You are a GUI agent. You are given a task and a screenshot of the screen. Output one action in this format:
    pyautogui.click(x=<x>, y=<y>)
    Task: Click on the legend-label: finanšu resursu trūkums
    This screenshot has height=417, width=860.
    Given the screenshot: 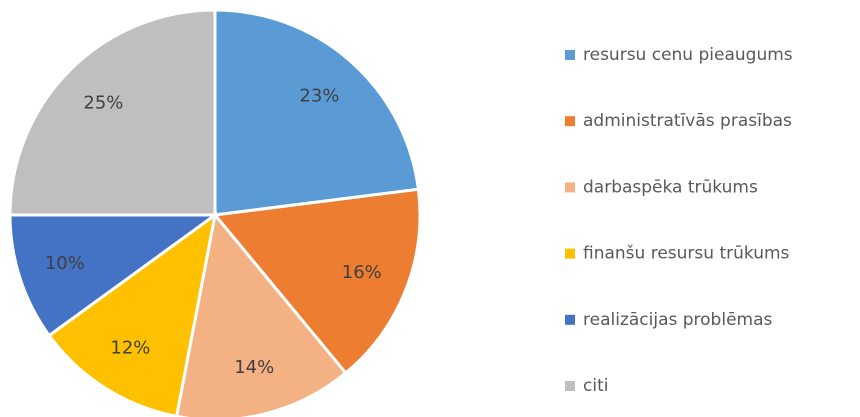 What is the action you would take?
    pyautogui.click(x=686, y=254)
    